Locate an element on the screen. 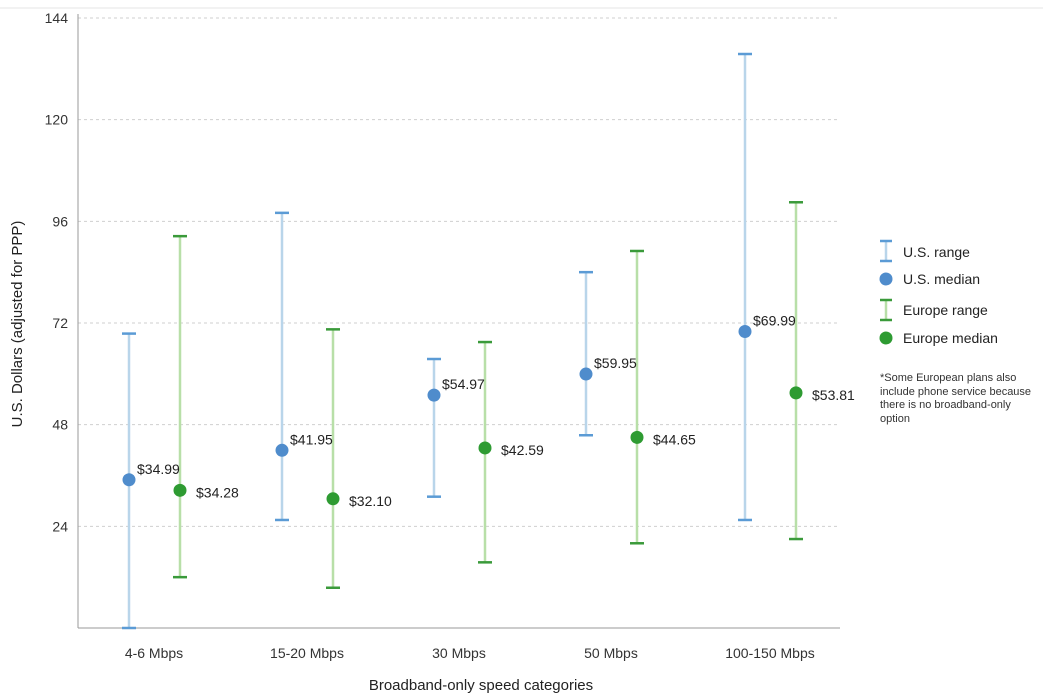  y-tick-label-144: 144 is located at coordinates (57, 18).